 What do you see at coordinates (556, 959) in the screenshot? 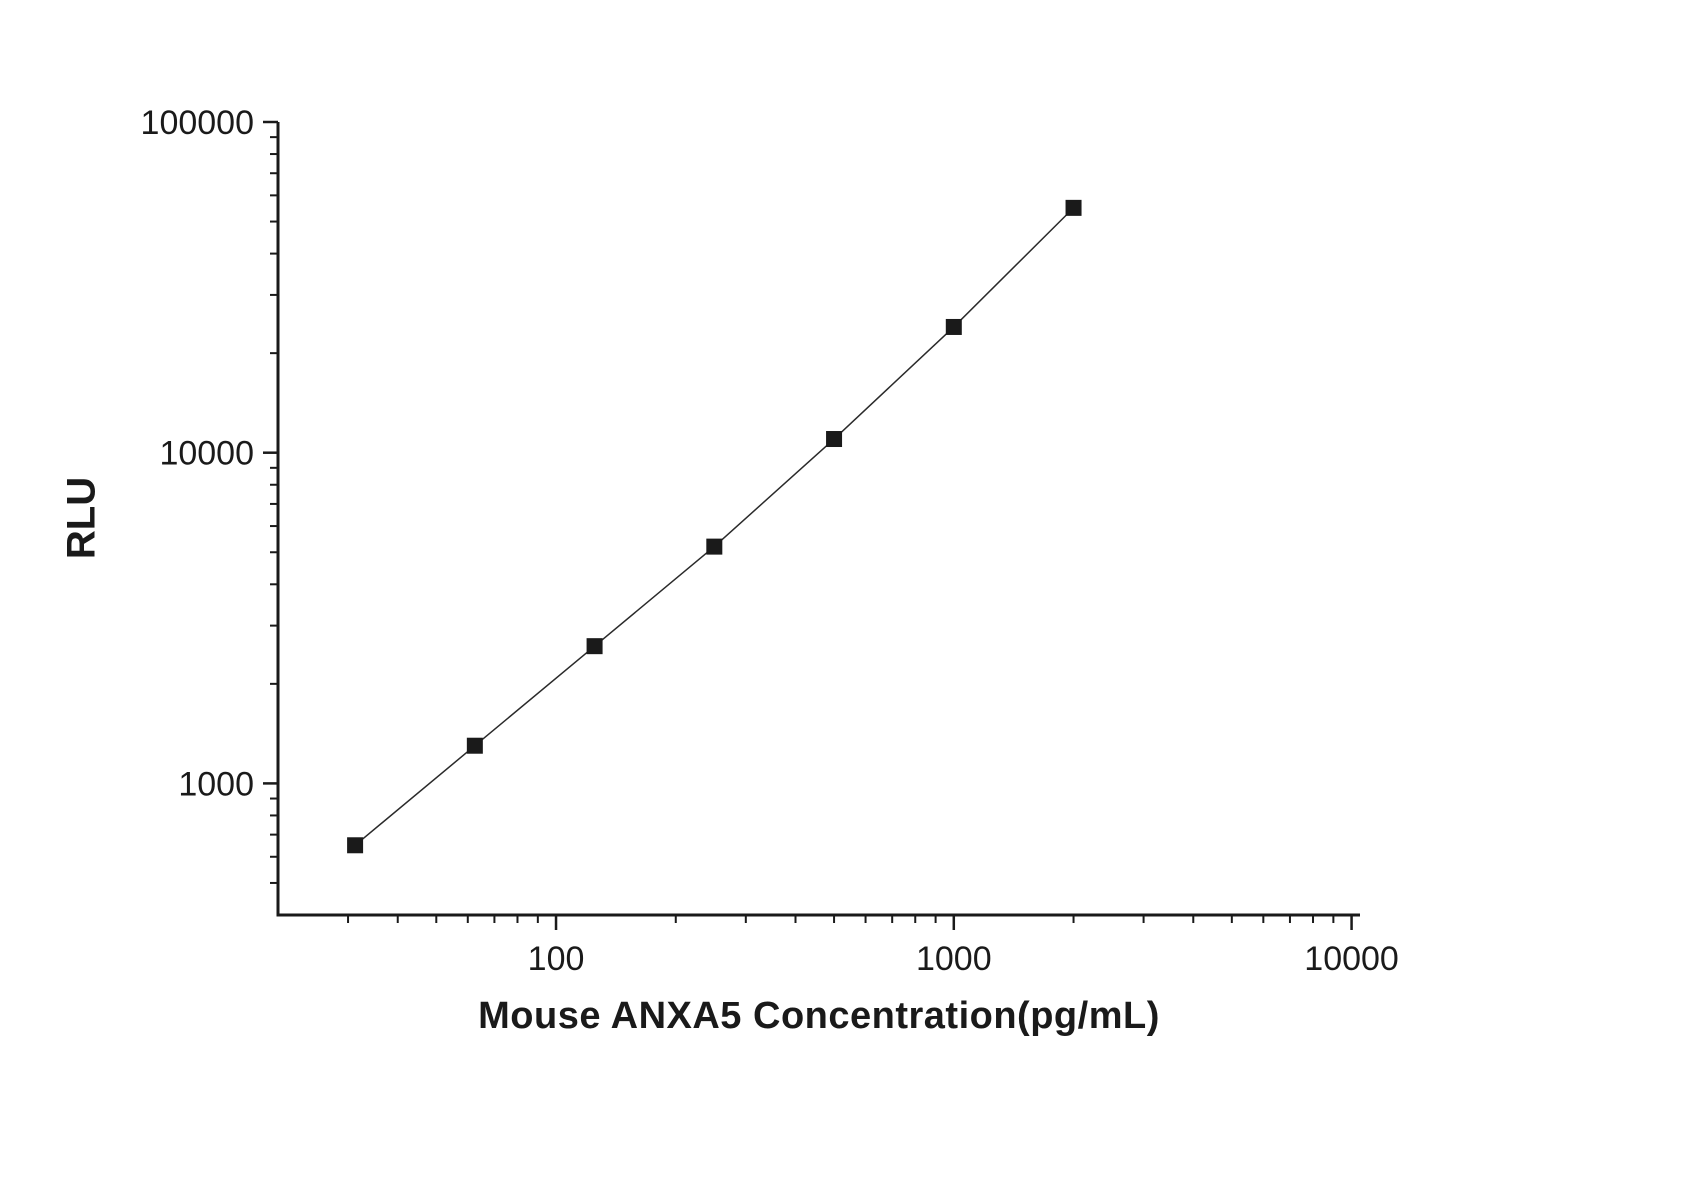
I see `x-tick-label: 100` at bounding box center [556, 959].